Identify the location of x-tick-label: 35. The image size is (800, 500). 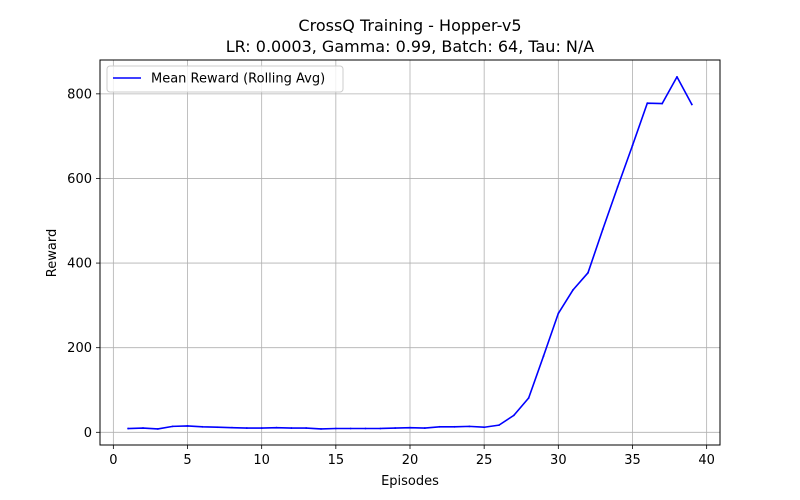
(632, 460).